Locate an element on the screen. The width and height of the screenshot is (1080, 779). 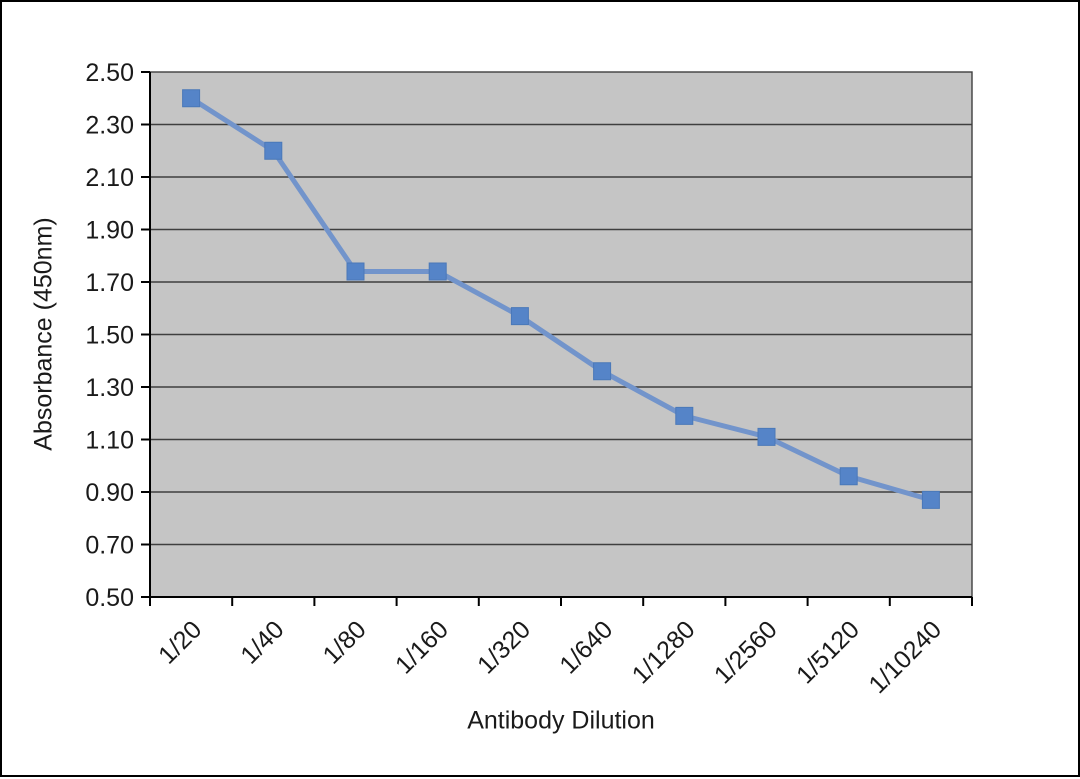
y-axis-title: Absorbance (450nm) is located at coordinates (43, 334).